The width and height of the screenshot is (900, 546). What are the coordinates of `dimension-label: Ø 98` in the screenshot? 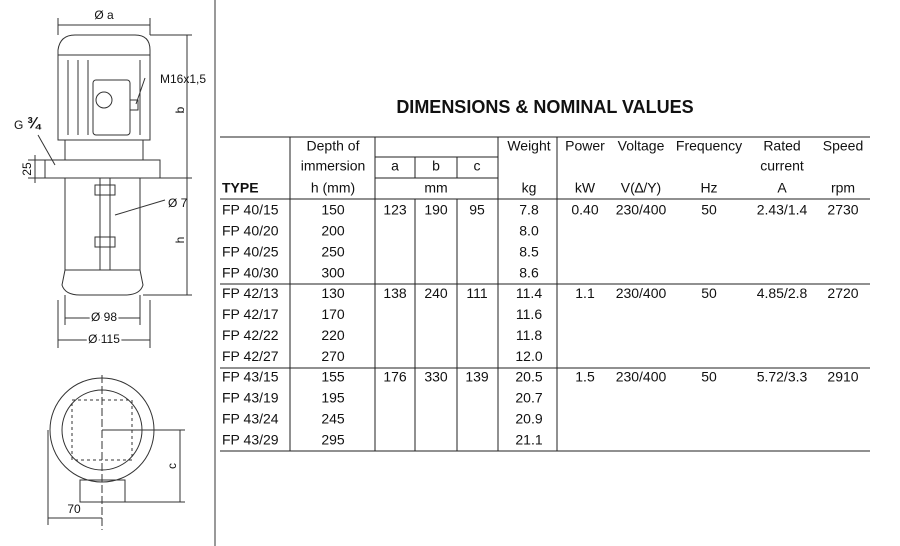 It's located at (104, 317).